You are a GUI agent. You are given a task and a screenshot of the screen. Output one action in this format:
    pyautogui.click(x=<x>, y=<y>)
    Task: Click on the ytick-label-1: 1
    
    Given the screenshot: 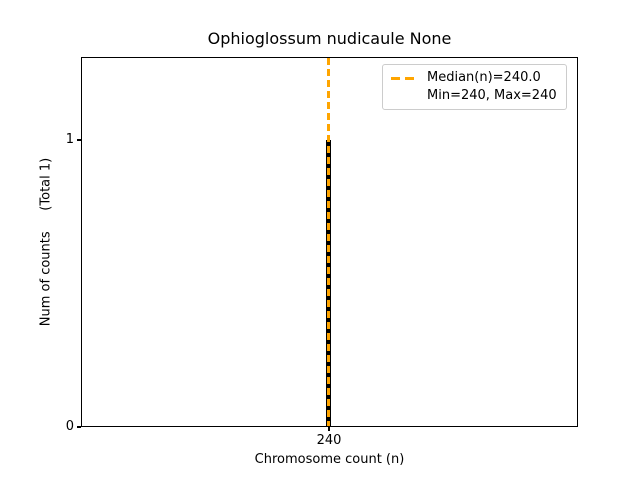 What is the action you would take?
    pyautogui.click(x=69, y=139)
    